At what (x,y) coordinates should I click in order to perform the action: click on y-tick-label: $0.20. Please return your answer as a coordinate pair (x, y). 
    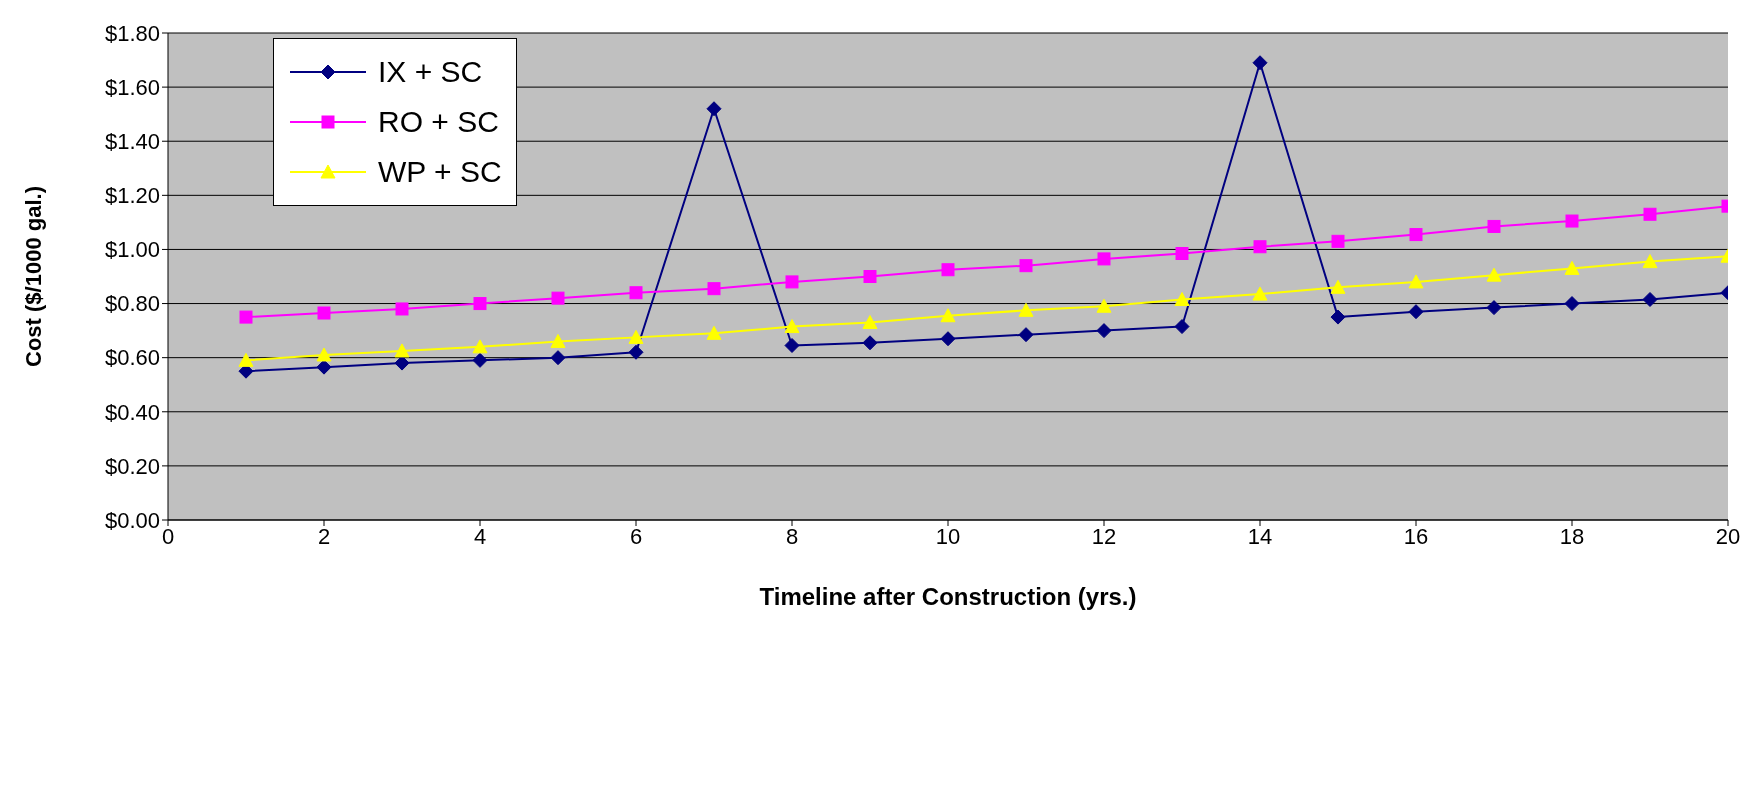
    Looking at the image, I should click on (132, 466).